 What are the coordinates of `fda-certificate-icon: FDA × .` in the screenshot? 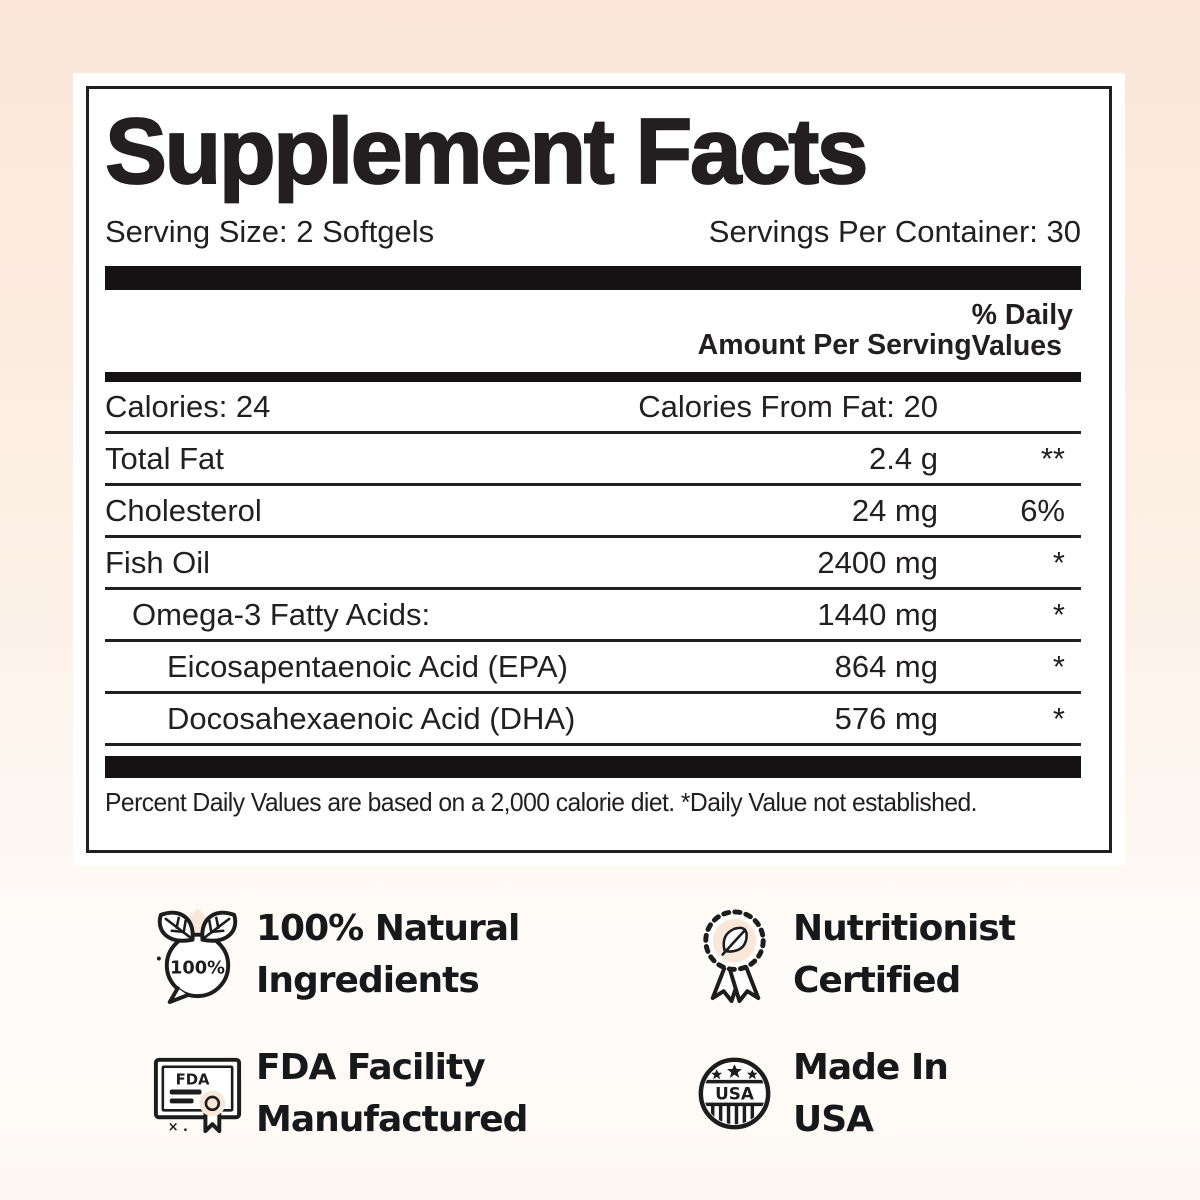 It's located at (197, 1096).